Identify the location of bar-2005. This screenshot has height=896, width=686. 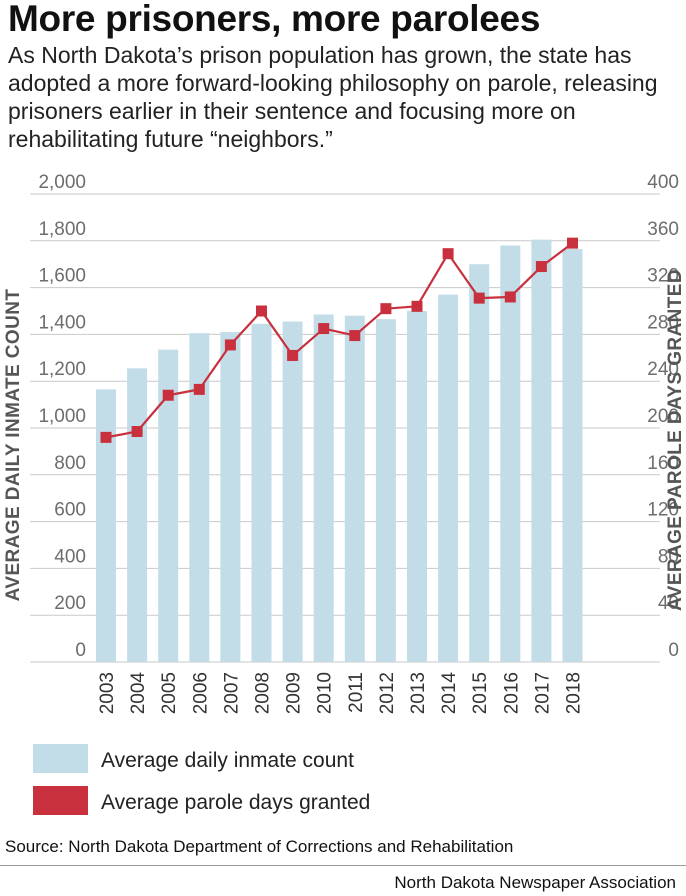
(168, 505).